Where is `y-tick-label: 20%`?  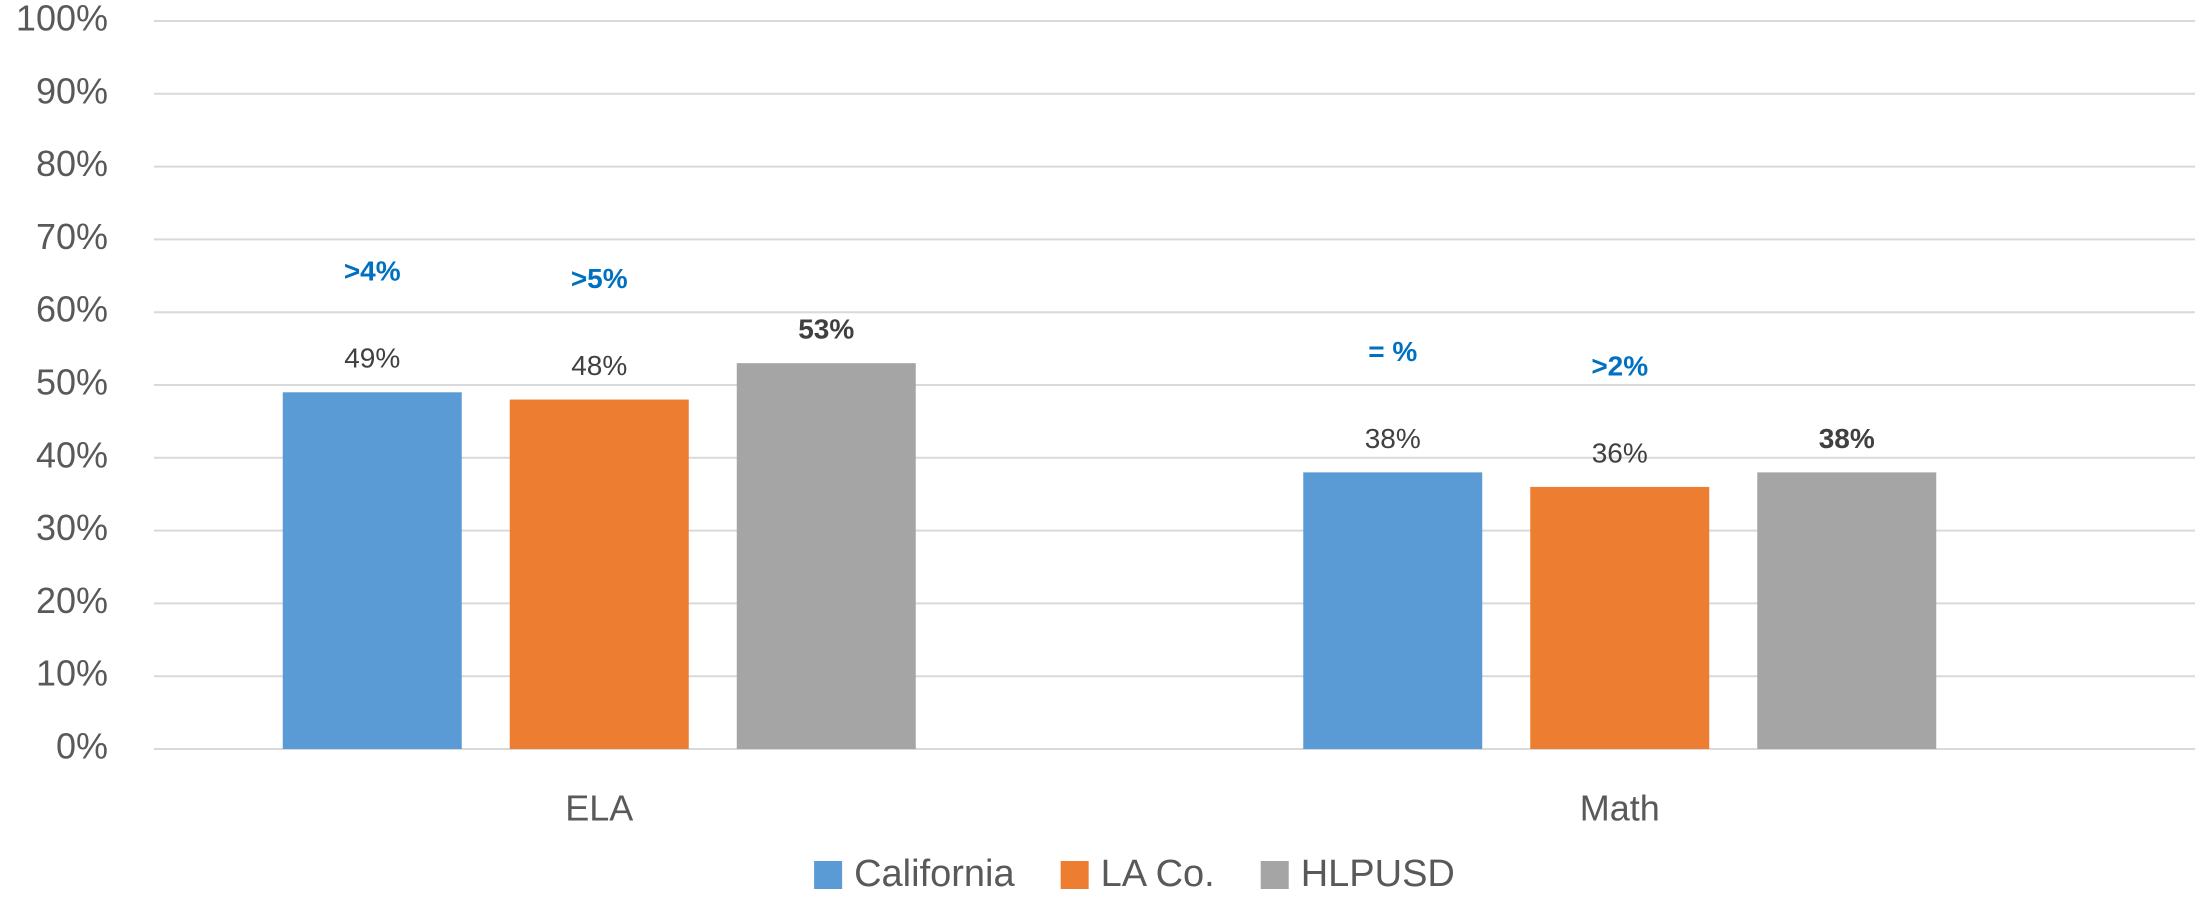 y-tick-label: 20% is located at coordinates (72, 600).